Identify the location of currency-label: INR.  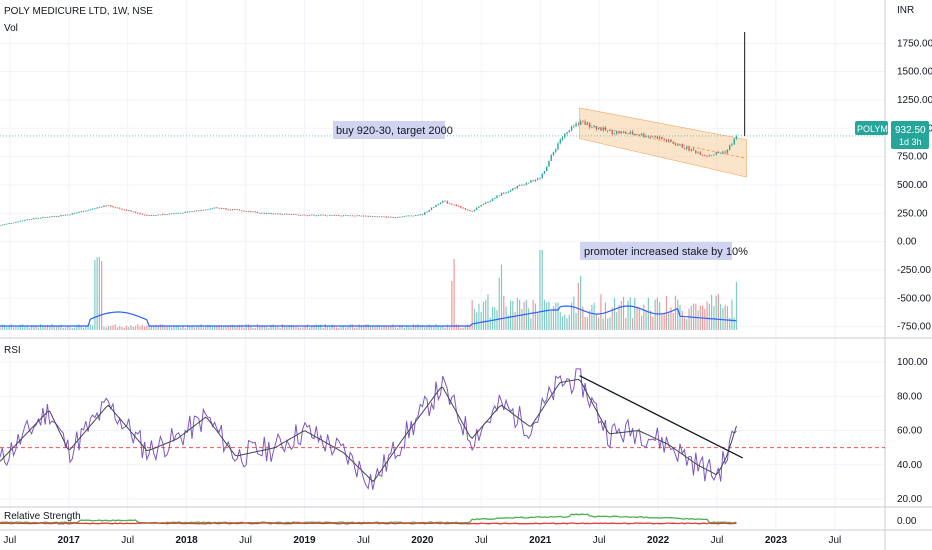
(905, 10).